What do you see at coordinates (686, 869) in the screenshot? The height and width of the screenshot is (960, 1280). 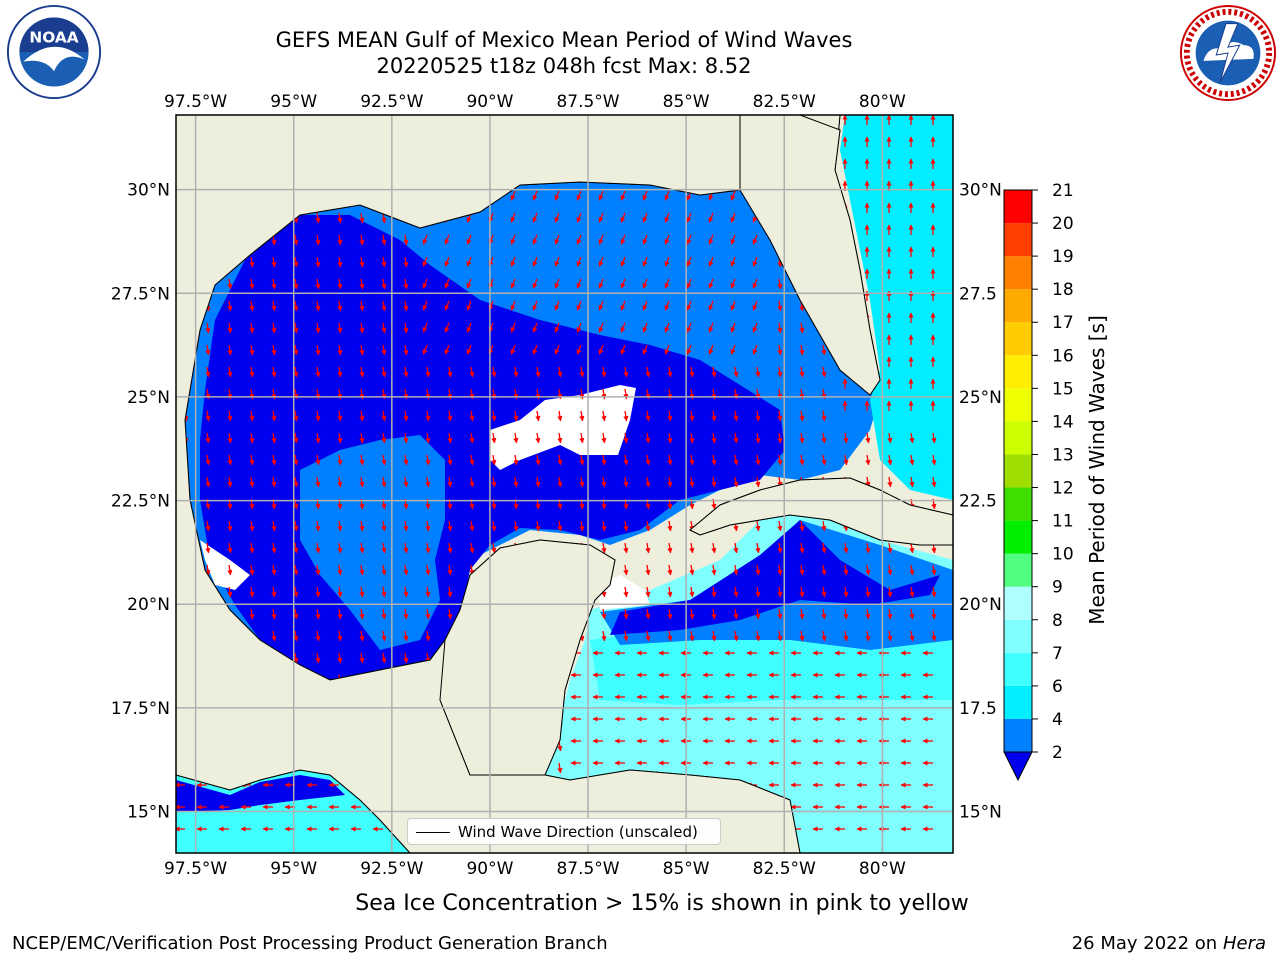 I see `lon-tick-bottom: 85°W` at bounding box center [686, 869].